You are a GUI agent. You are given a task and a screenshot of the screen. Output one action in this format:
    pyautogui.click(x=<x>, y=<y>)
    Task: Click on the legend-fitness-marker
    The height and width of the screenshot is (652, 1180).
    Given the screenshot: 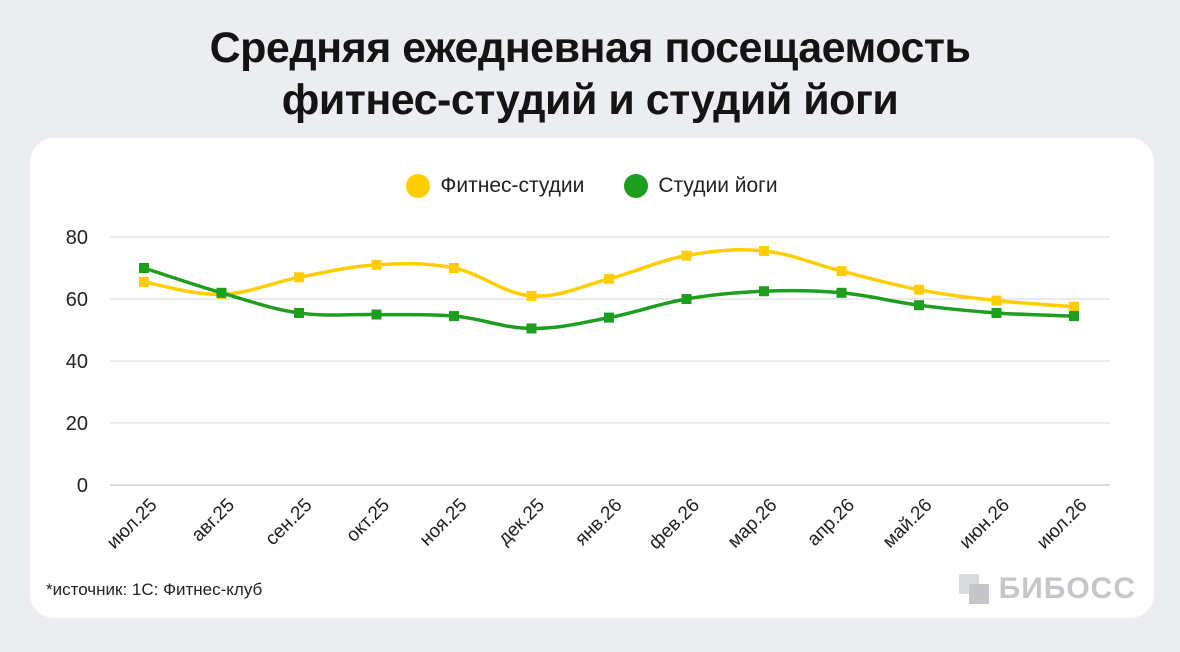 What is the action you would take?
    pyautogui.click(x=418, y=186)
    